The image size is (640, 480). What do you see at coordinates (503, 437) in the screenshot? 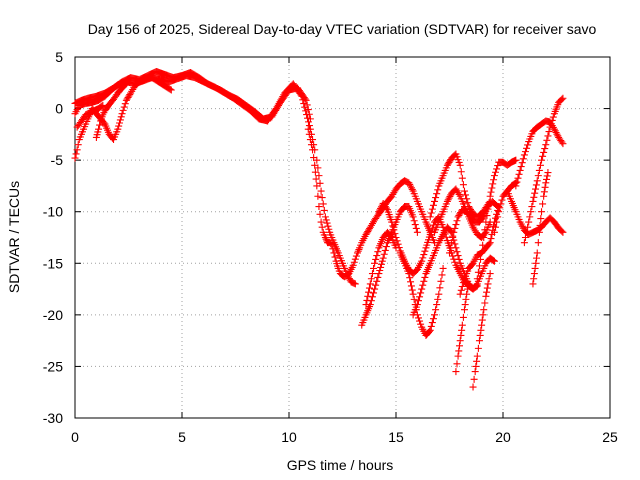
I see `x-tick-label: 20` at bounding box center [503, 437].